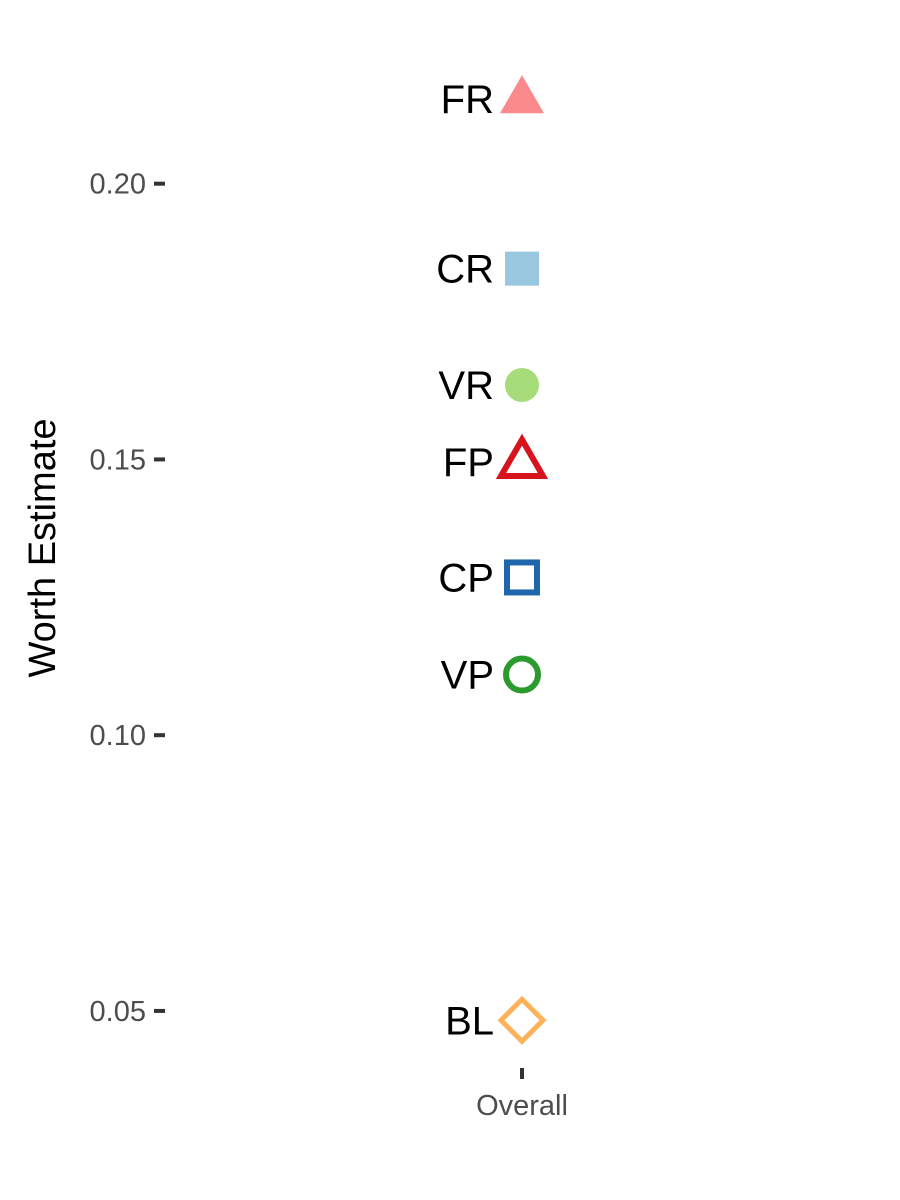 Image resolution: width=900 pixels, height=1200 pixels. I want to click on point-vp-marker, so click(522, 674).